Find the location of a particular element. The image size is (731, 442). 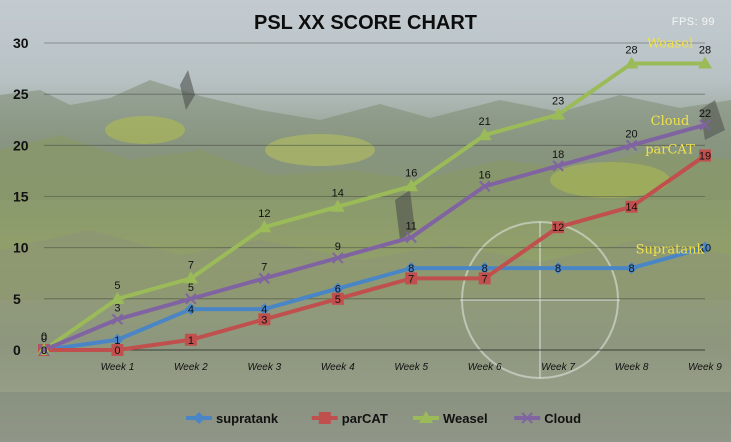

data-label-weasel: 0 is located at coordinates (44, 337).